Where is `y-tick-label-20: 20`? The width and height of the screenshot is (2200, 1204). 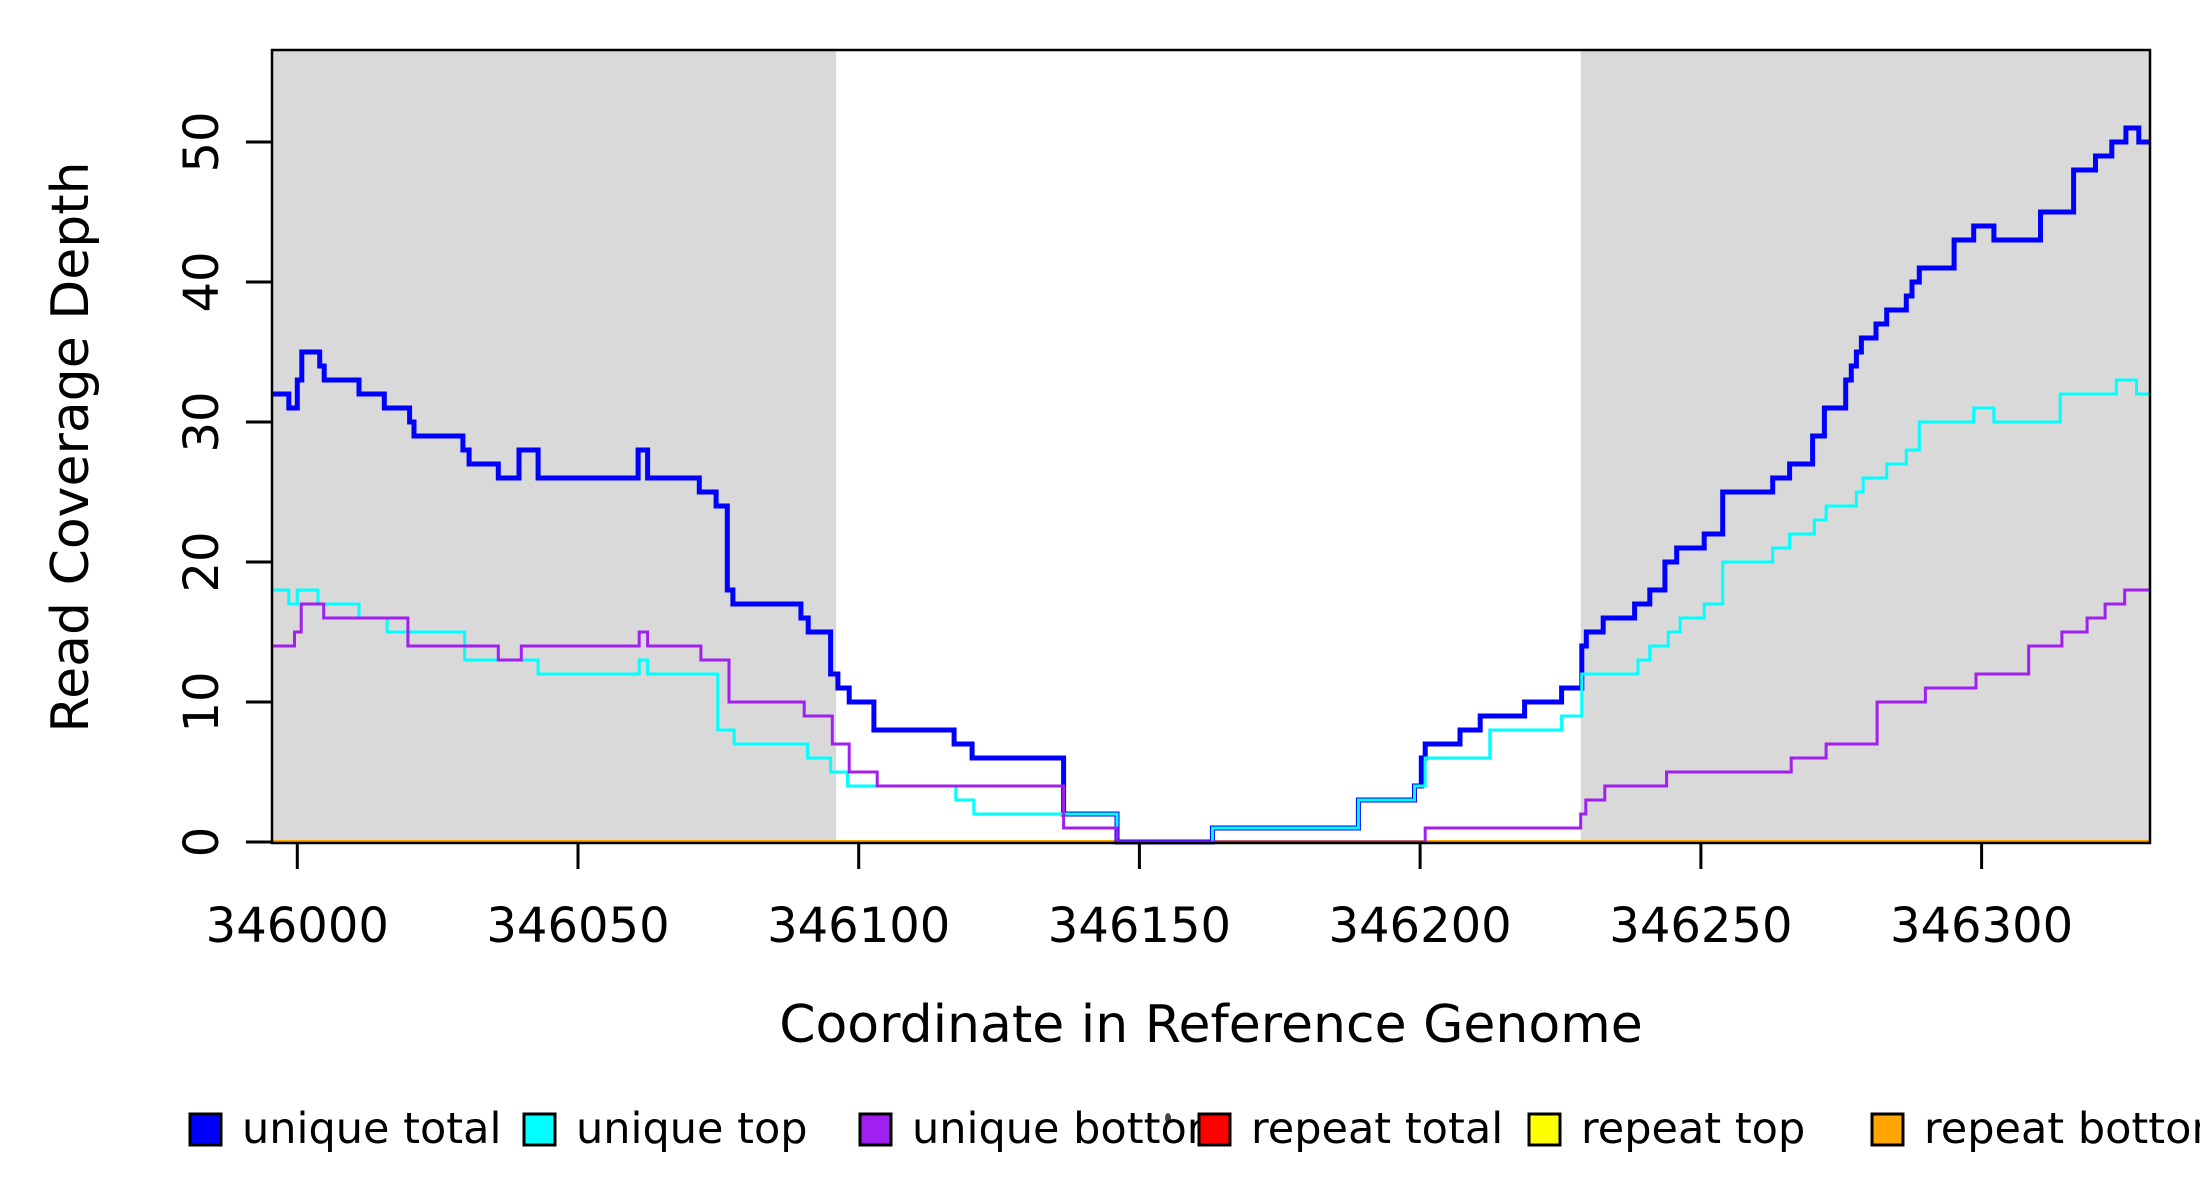 y-tick-label-20: 20 is located at coordinates (202, 561).